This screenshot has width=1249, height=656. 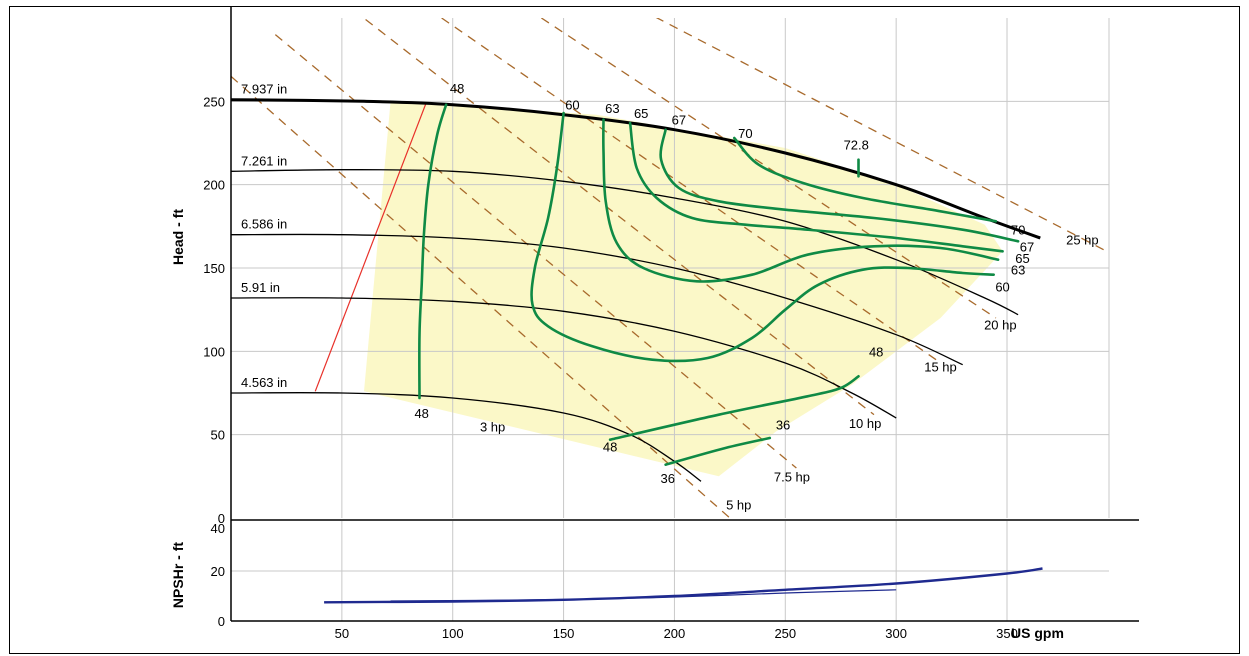 What do you see at coordinates (865, 423) in the screenshot?
I see `curve-label: 10 hp` at bounding box center [865, 423].